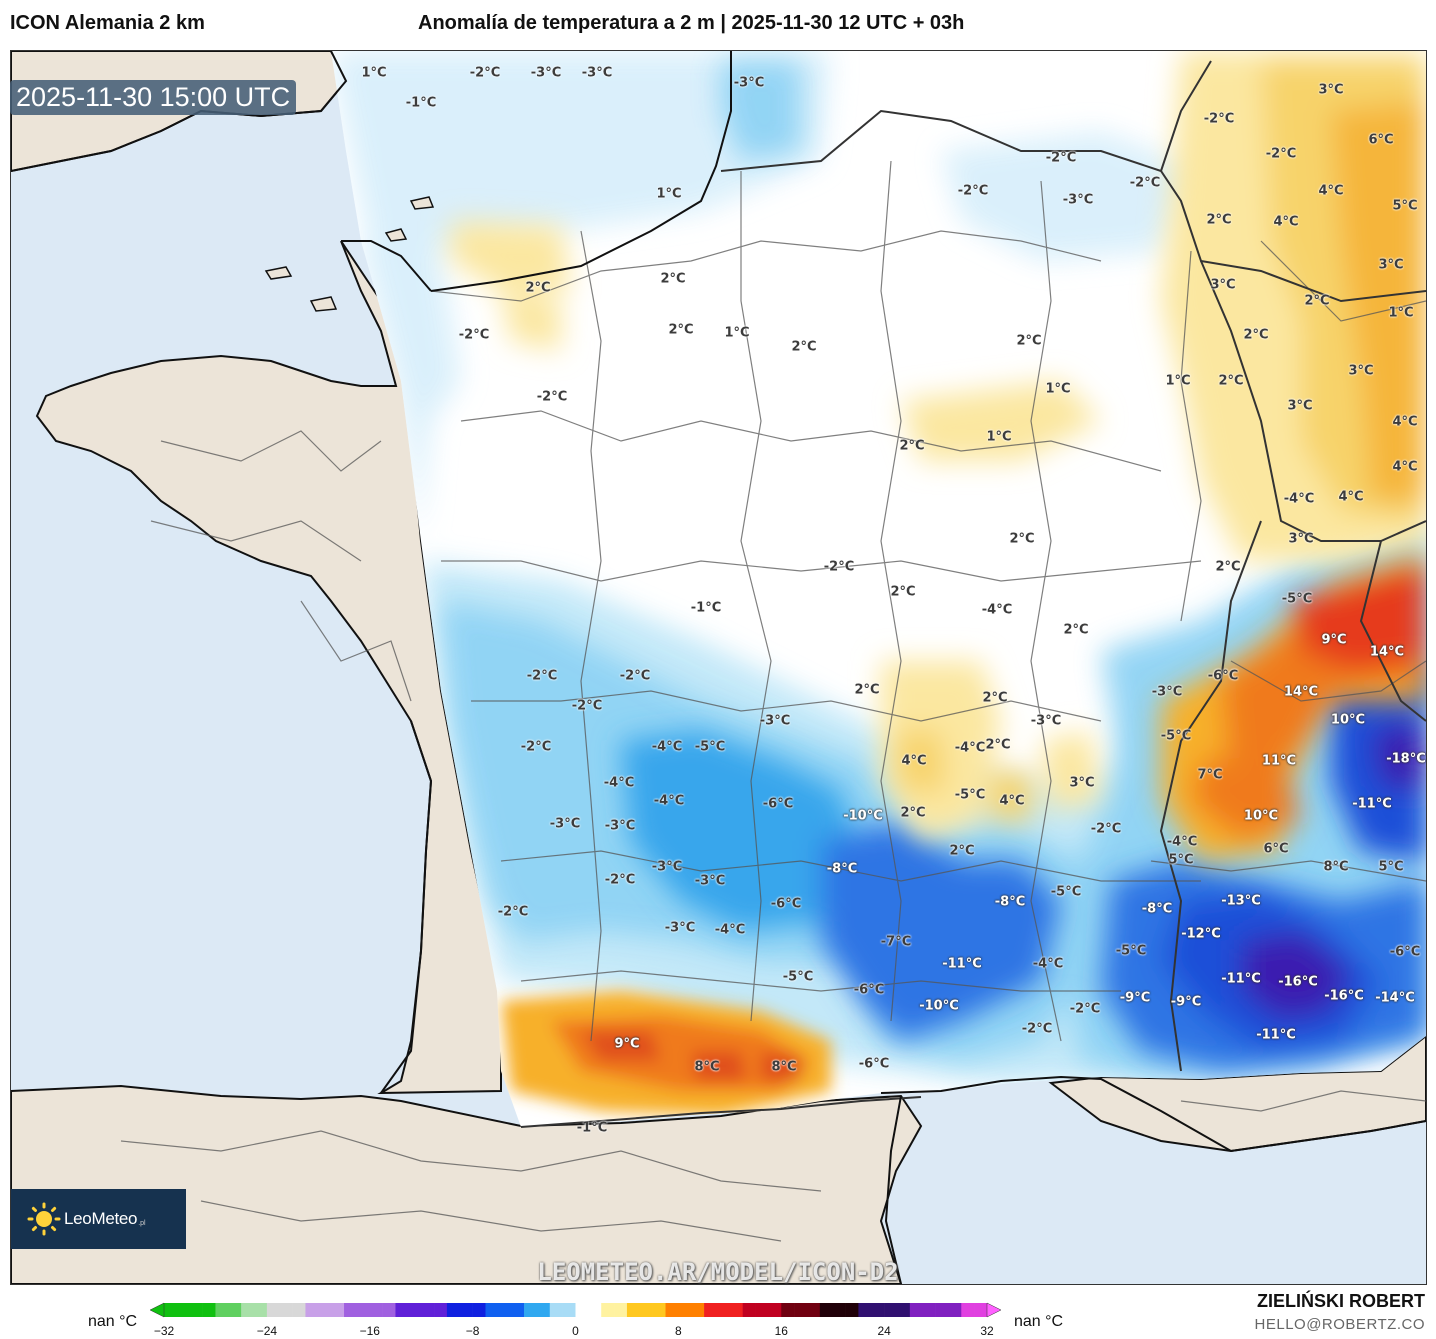  I want to click on anomaly-label: 5°C, so click(1405, 206).